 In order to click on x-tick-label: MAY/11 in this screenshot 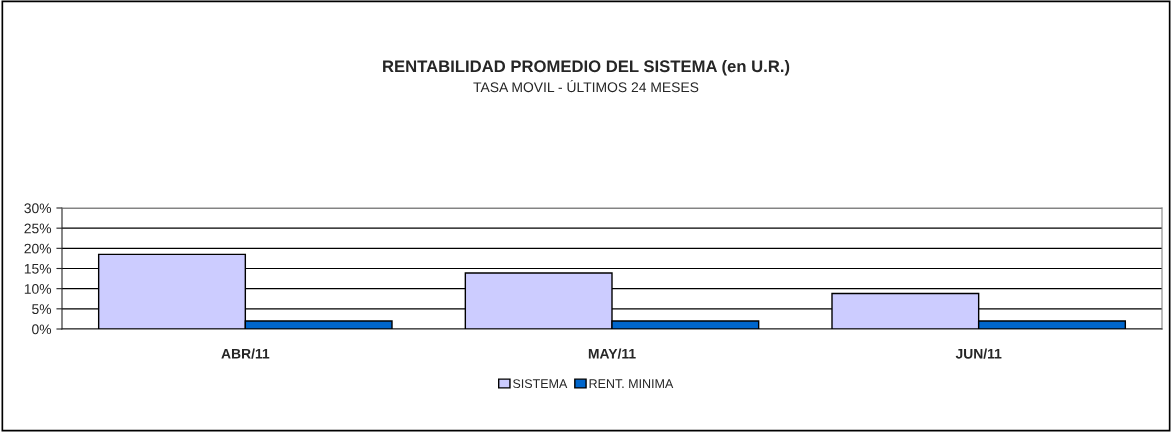, I will do `click(612, 353)`.